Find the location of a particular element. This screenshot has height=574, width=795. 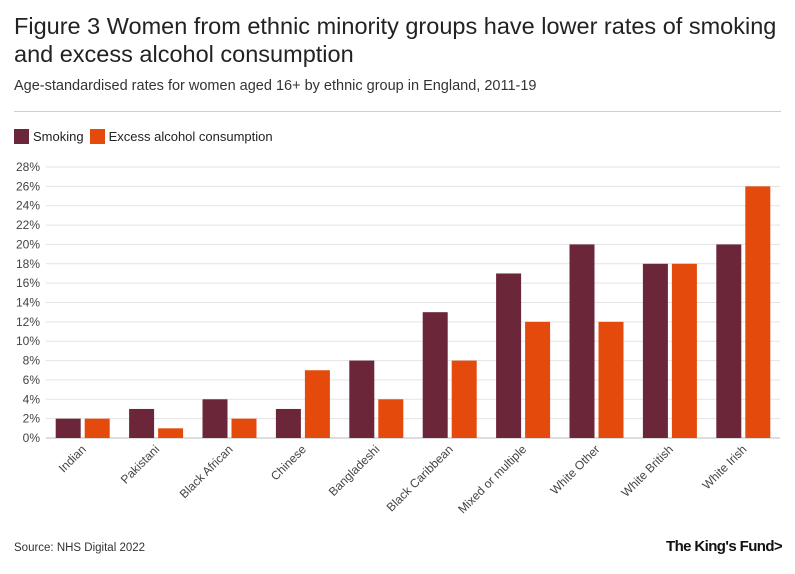

bar-alcohol-chinese is located at coordinates (317, 404).